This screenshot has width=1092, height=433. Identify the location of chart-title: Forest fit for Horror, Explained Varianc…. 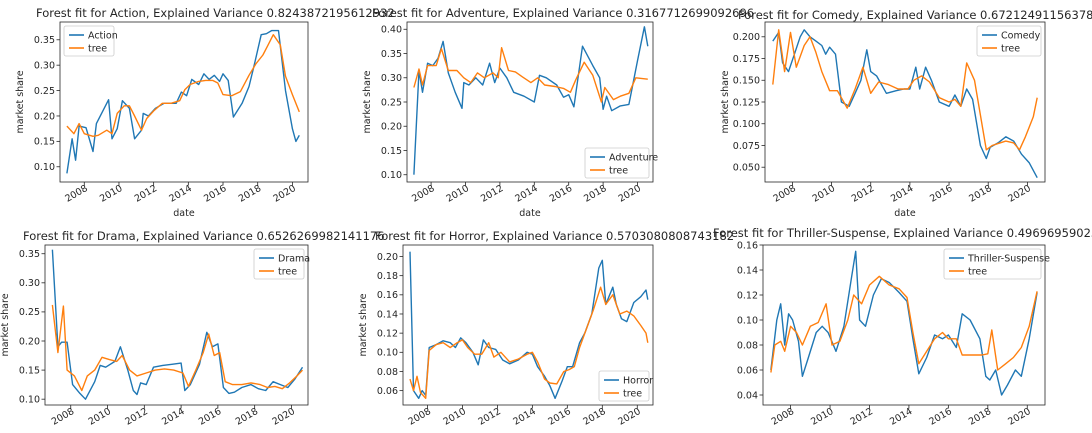
(554, 236).